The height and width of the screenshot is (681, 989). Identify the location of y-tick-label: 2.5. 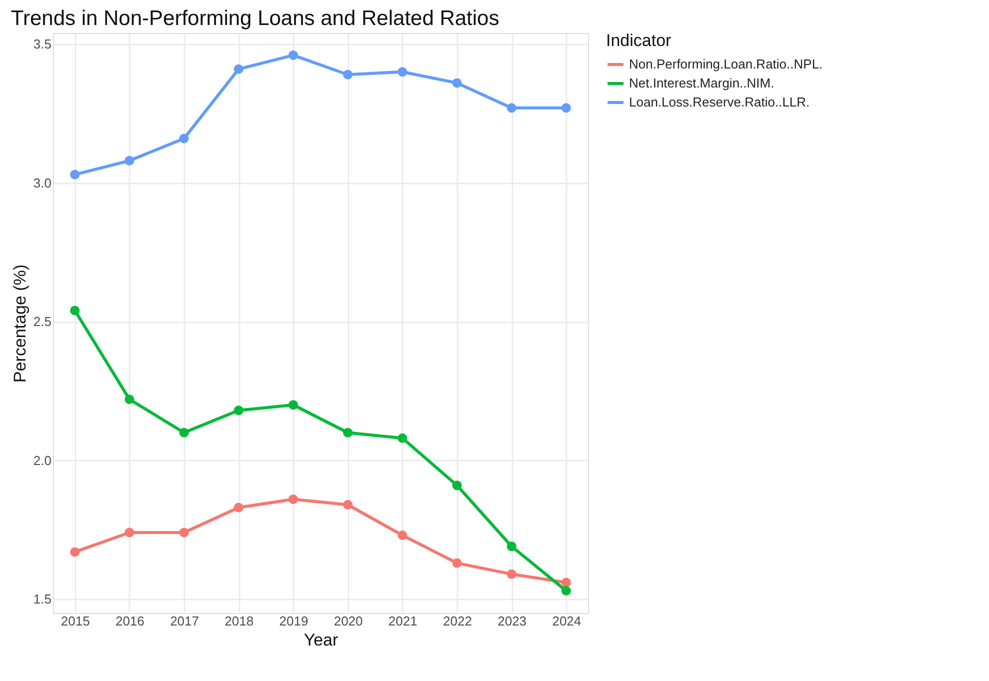
(42, 322).